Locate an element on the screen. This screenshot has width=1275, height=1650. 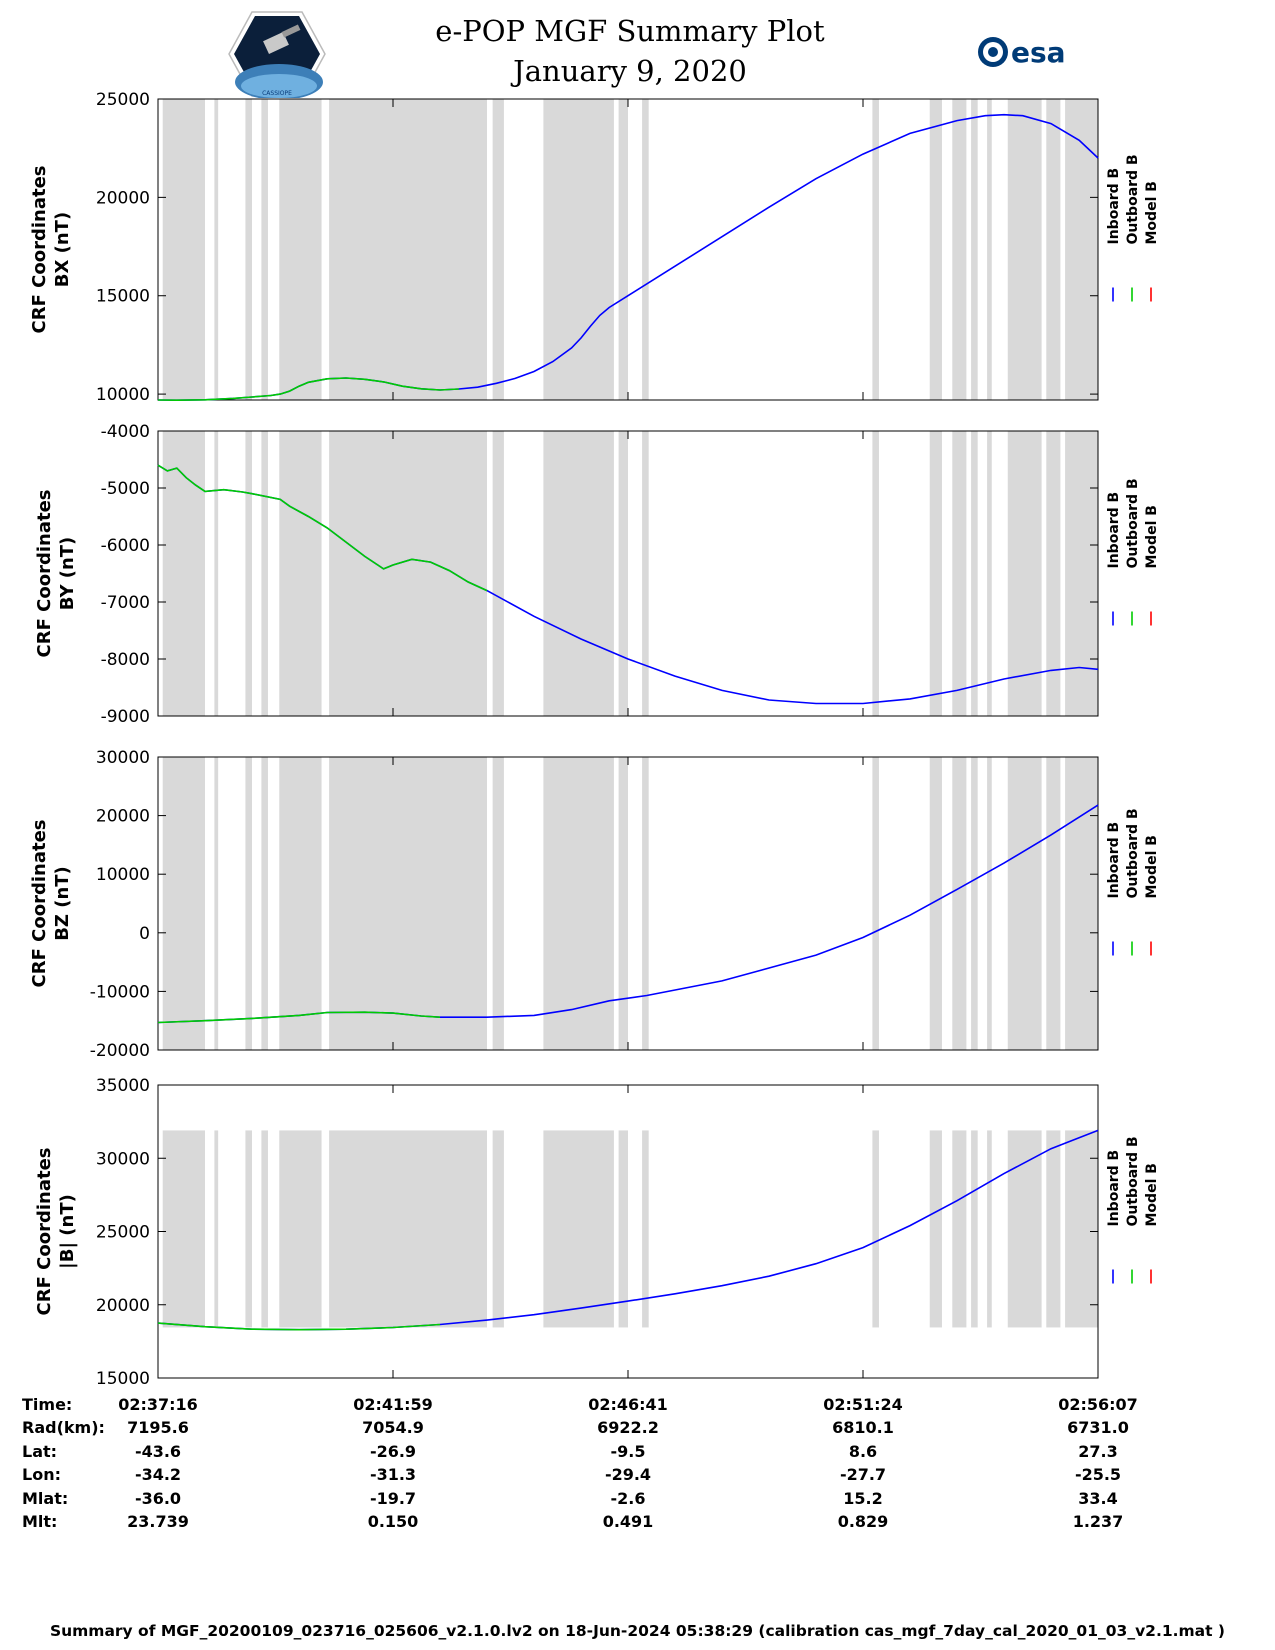
info-row-value: 7195.6 is located at coordinates (158, 1428).